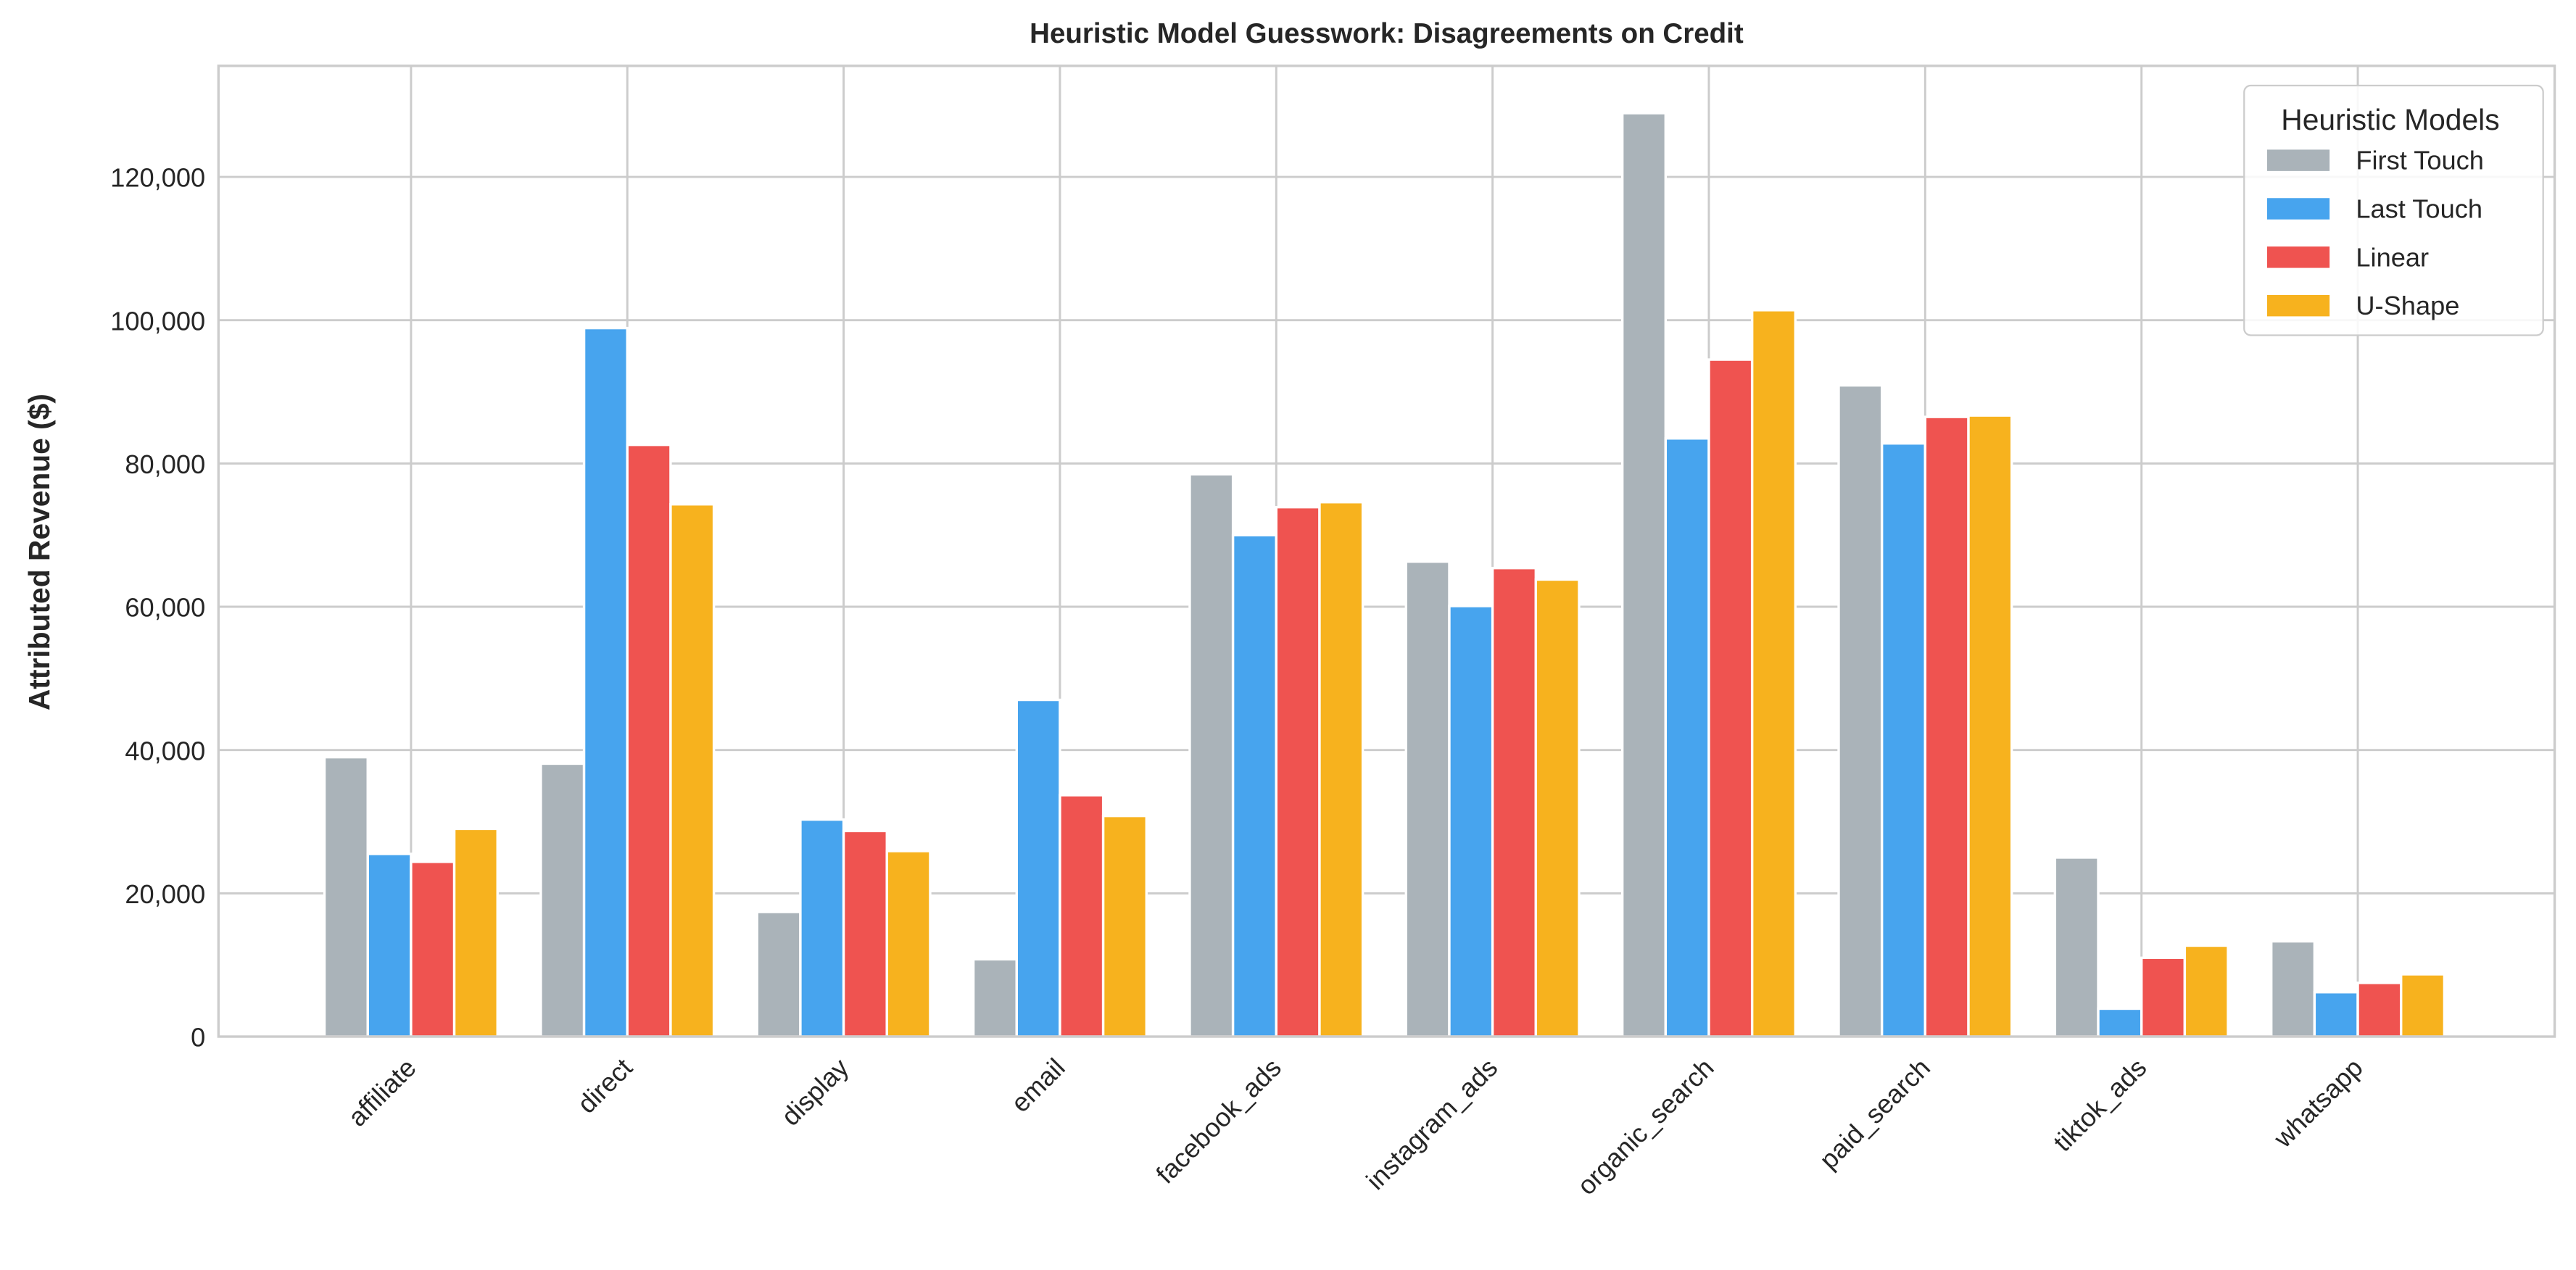  Describe the element at coordinates (1515, 802) in the screenshot. I see `bar-linear-instagram_ads` at that location.